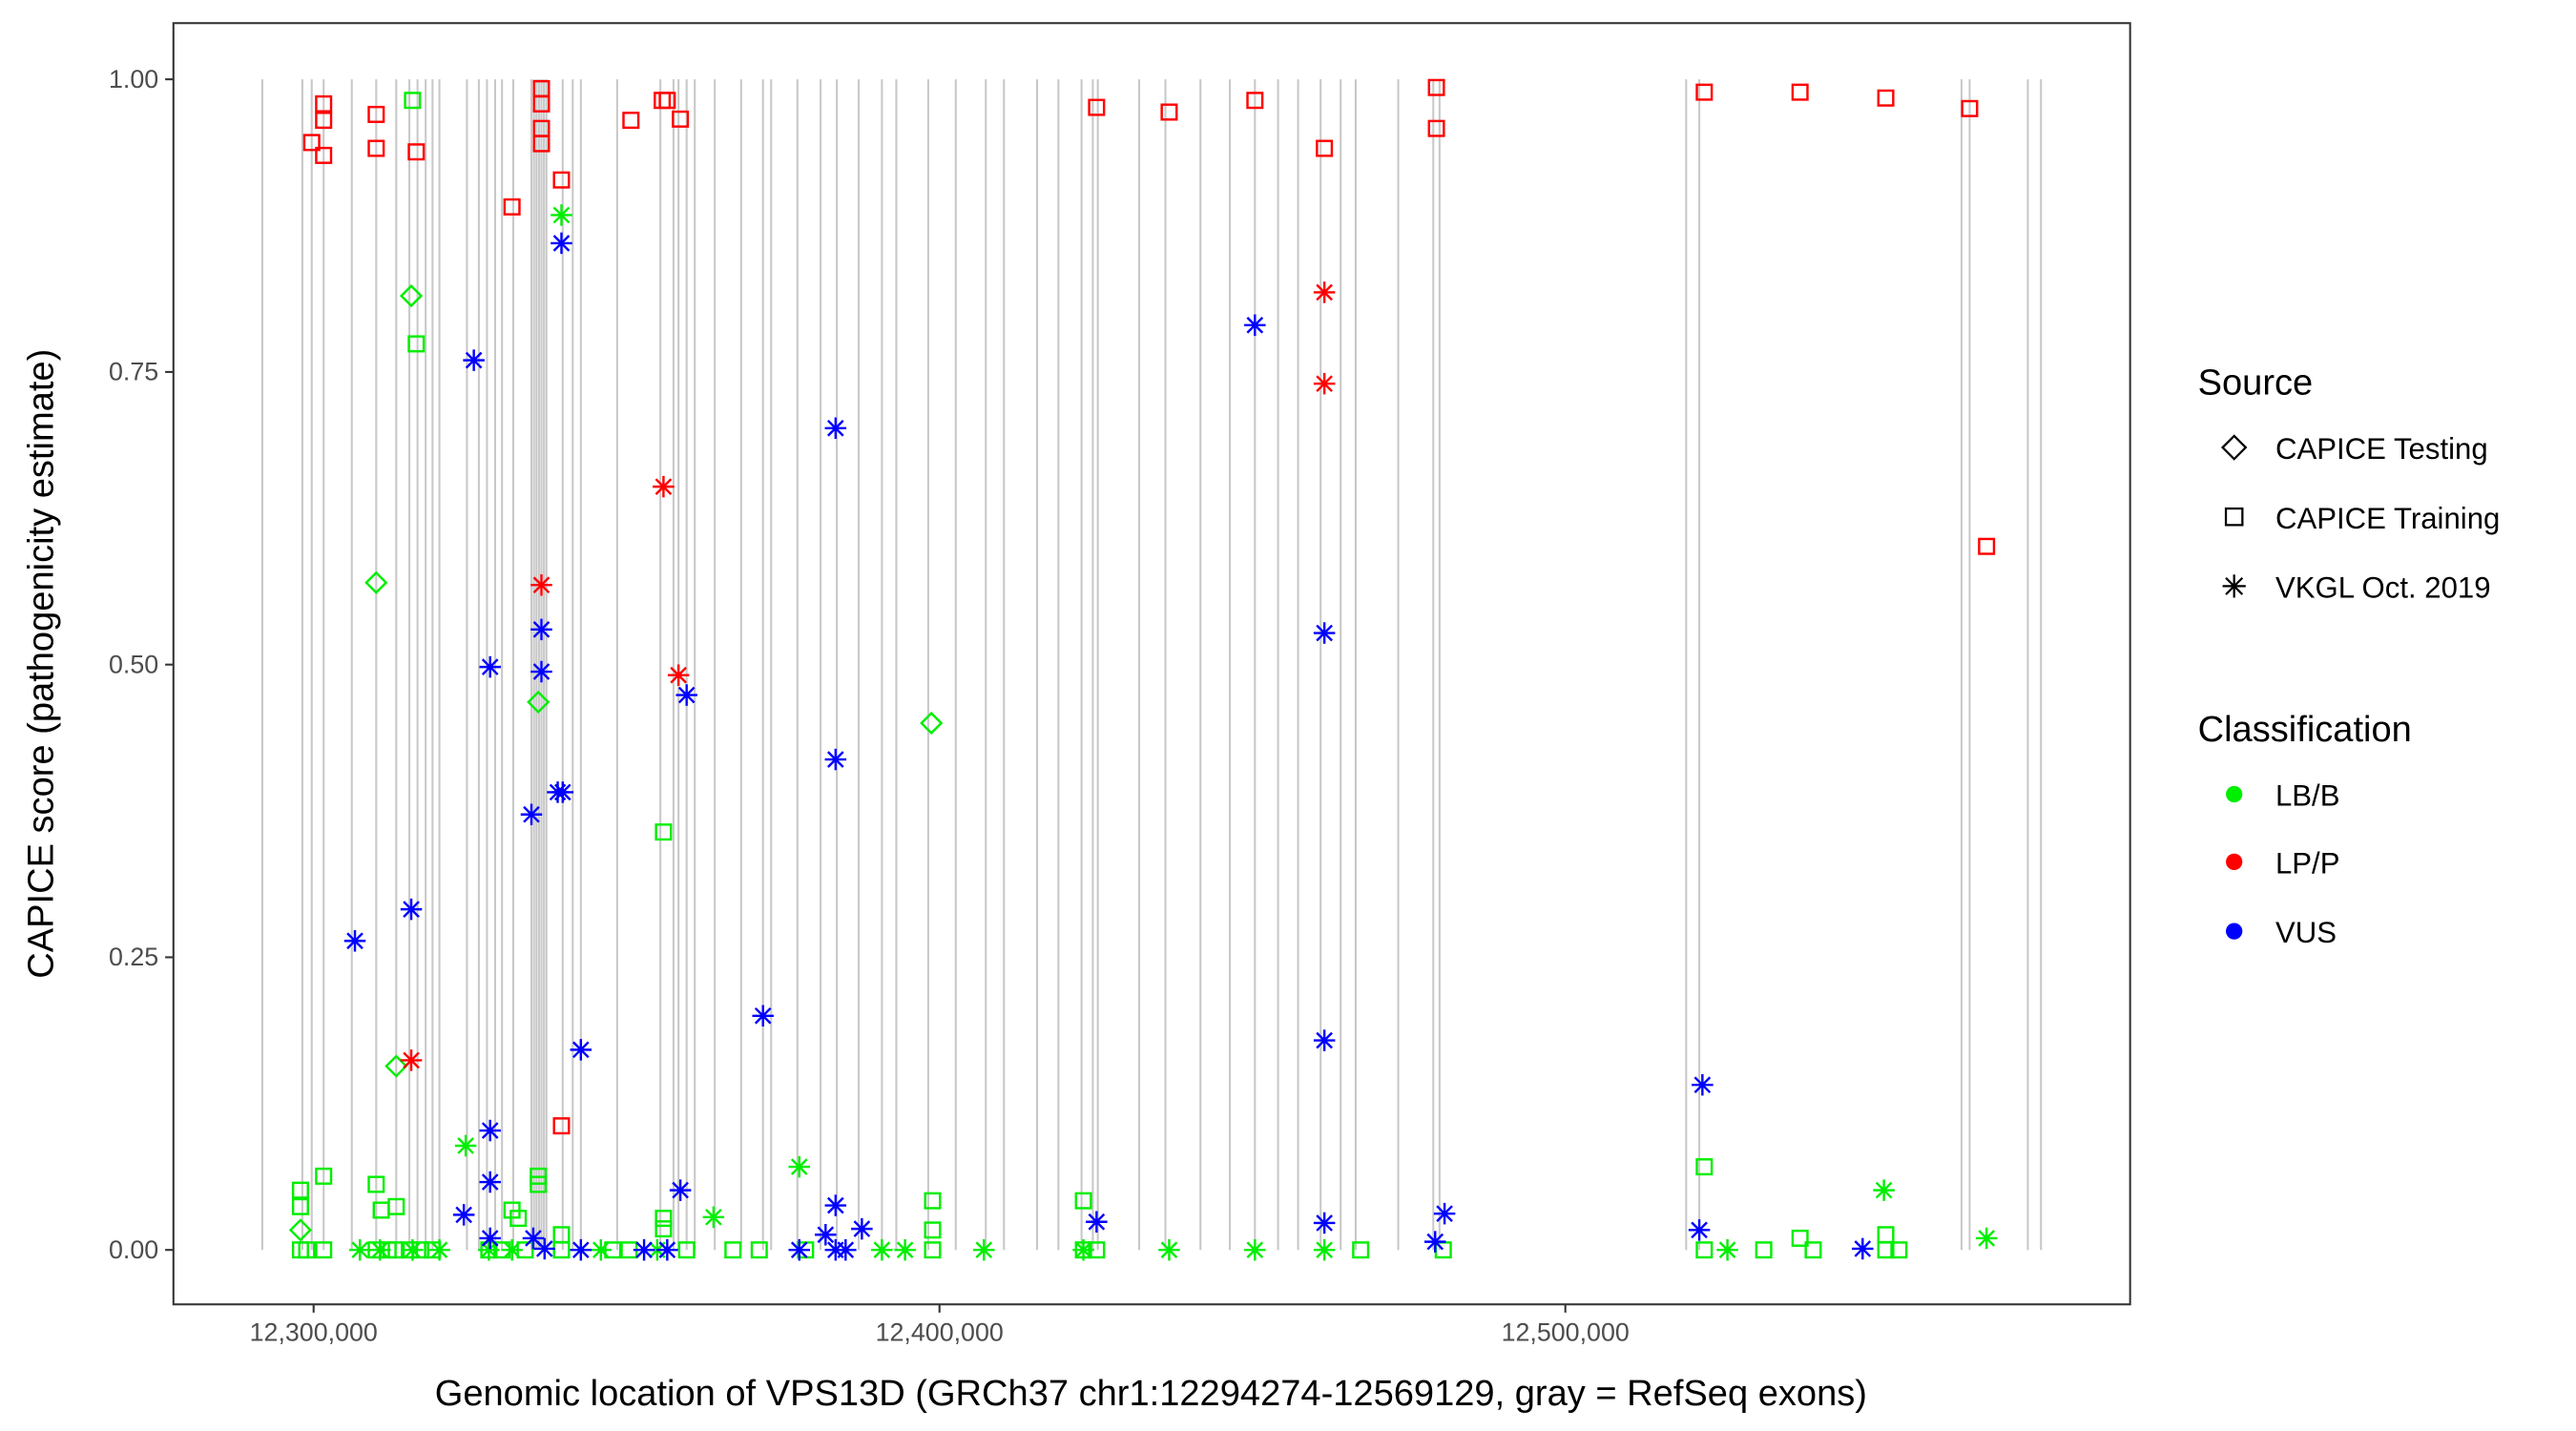  I want to click on y-tick-label: 0.50, so click(133, 664).